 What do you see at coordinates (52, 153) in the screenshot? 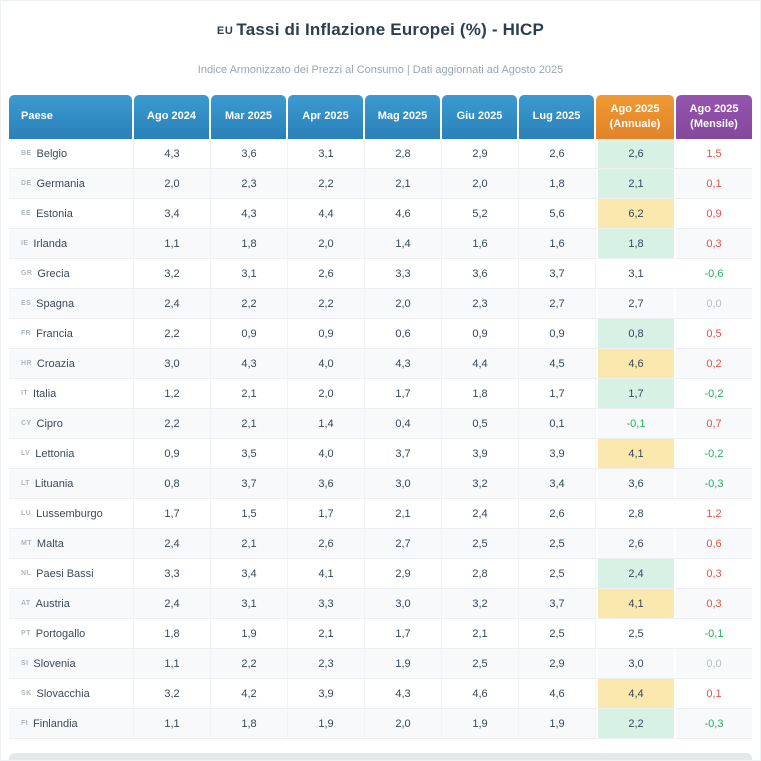
I see `country-name: Belgio` at bounding box center [52, 153].